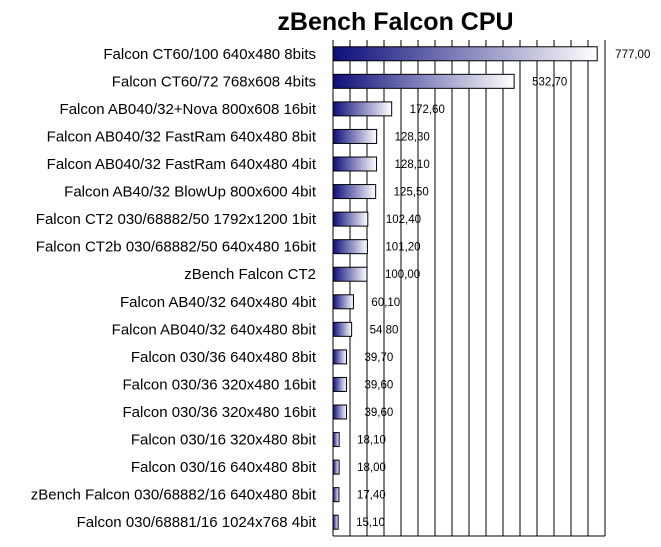 The width and height of the screenshot is (661, 547). I want to click on category-label: zBench Falcon 030/68882/16 640x480 8bit, so click(174, 495).